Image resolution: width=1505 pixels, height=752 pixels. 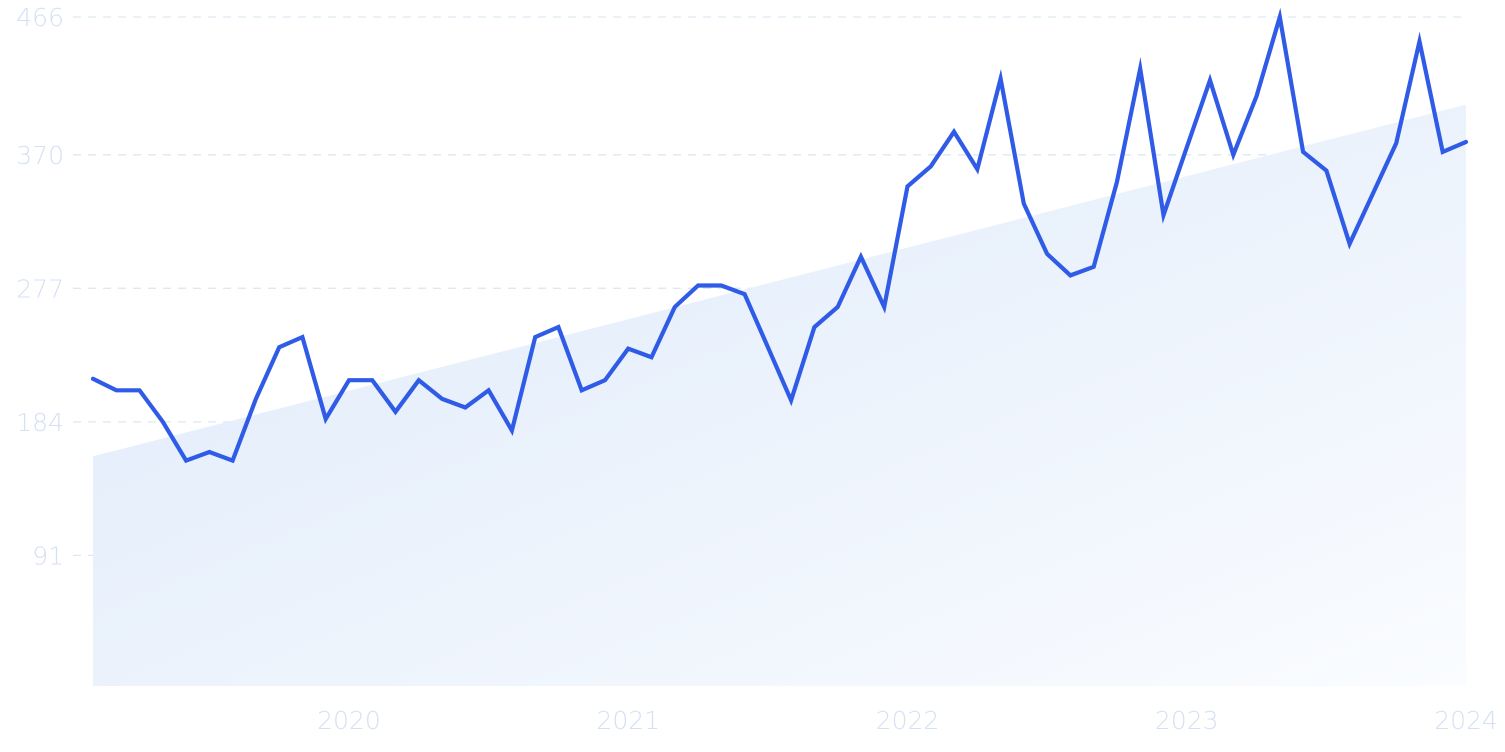 I want to click on x-axis-tick-labels: 2020 2021 2022 2023 2024, so click(x=907, y=720).